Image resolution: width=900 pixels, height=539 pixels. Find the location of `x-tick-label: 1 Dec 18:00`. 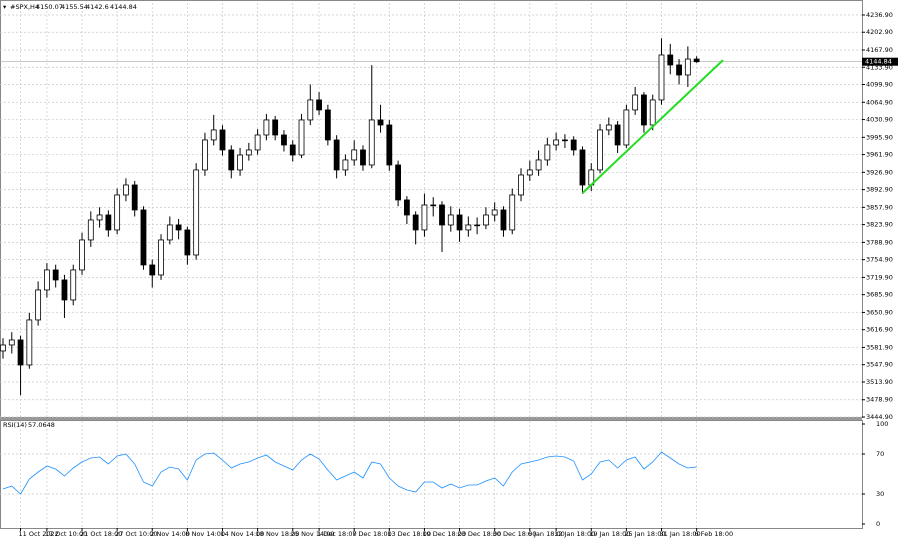

x-tick-label: 1 Dec 18:00 is located at coordinates (337, 534).